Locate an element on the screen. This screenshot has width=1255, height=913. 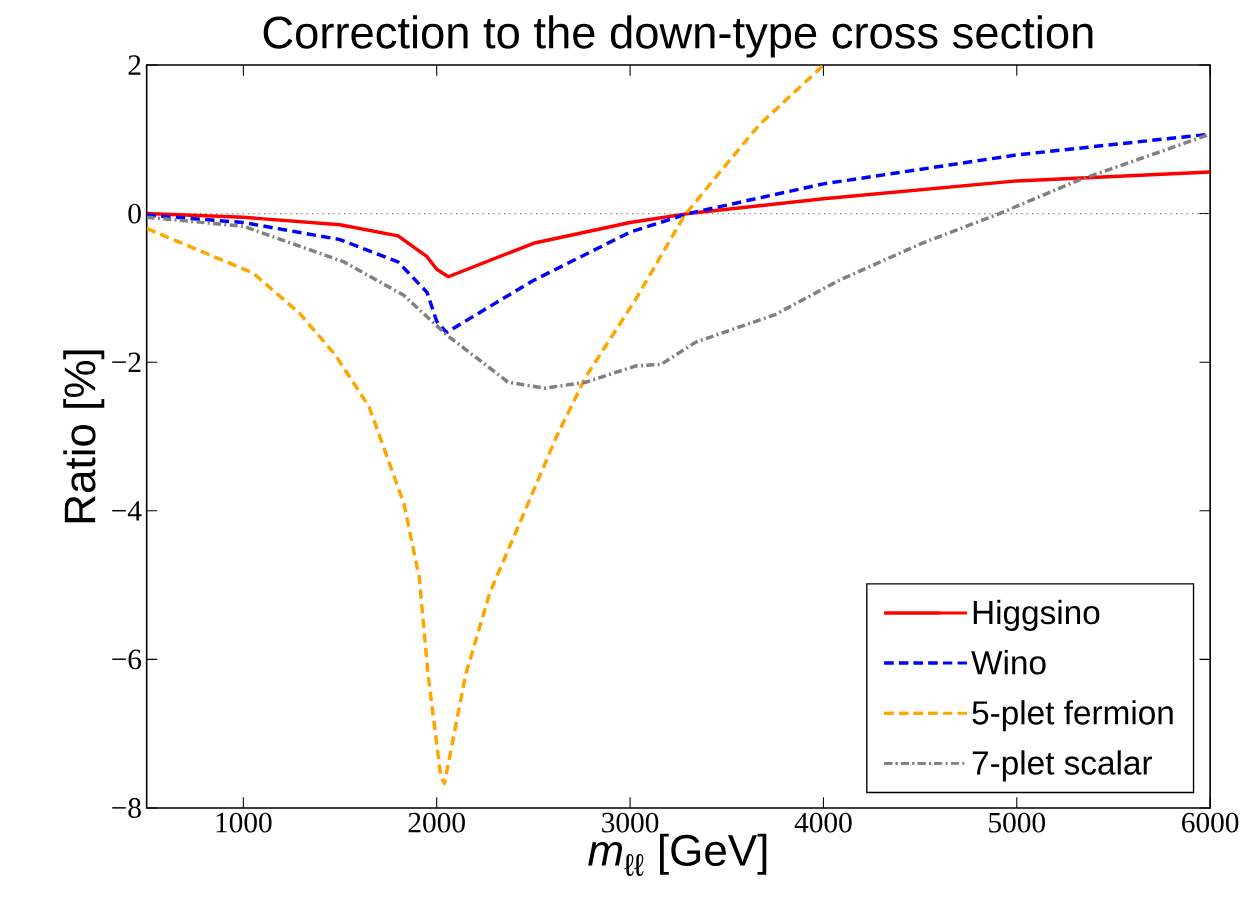
x-tick-label: 4000 is located at coordinates (823, 822).